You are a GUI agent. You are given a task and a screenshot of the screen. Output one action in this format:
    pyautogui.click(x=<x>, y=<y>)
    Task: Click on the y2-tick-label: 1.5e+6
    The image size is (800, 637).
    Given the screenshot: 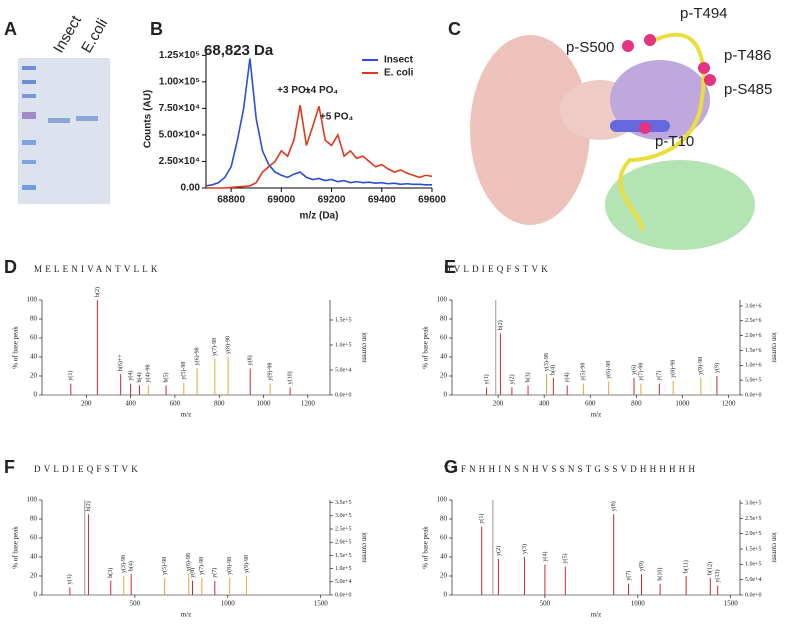 What is the action you would take?
    pyautogui.click(x=753, y=351)
    